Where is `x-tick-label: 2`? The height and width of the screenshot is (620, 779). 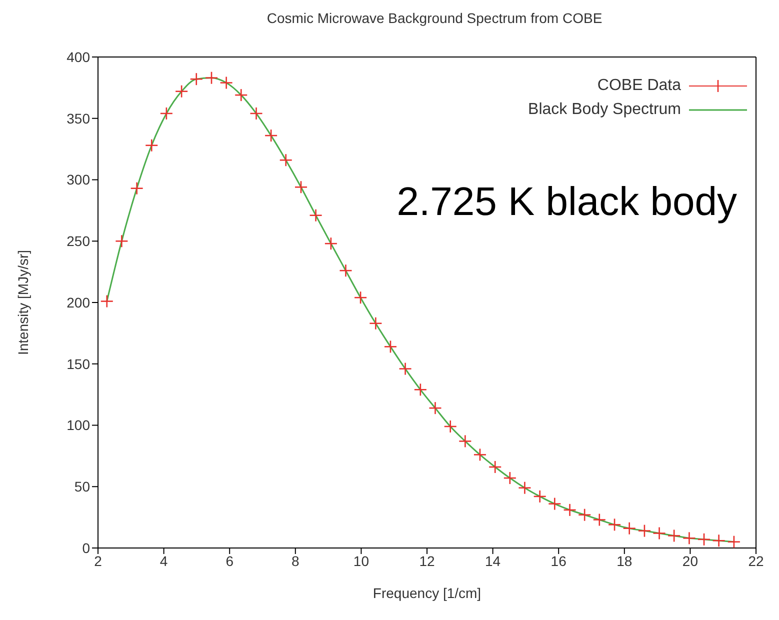
x-tick-label: 2 is located at coordinates (98, 560).